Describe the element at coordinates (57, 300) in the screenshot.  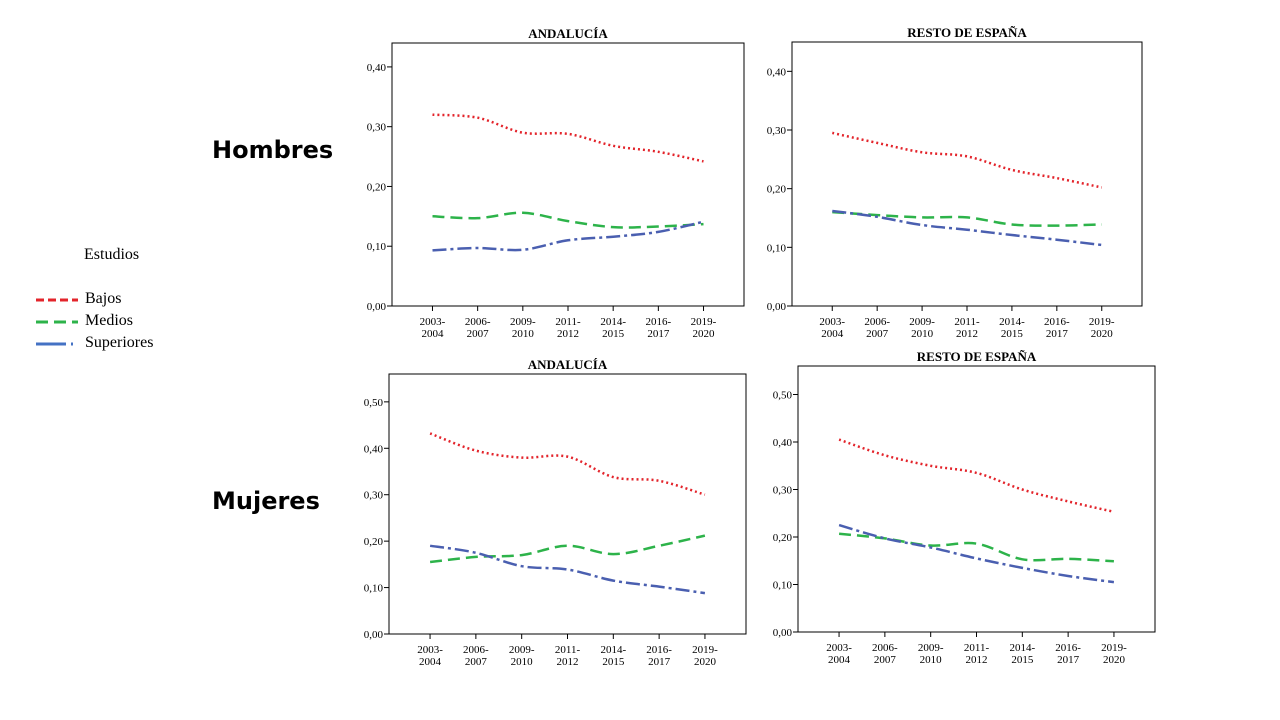
I see `legend-swatch-bajos` at that location.